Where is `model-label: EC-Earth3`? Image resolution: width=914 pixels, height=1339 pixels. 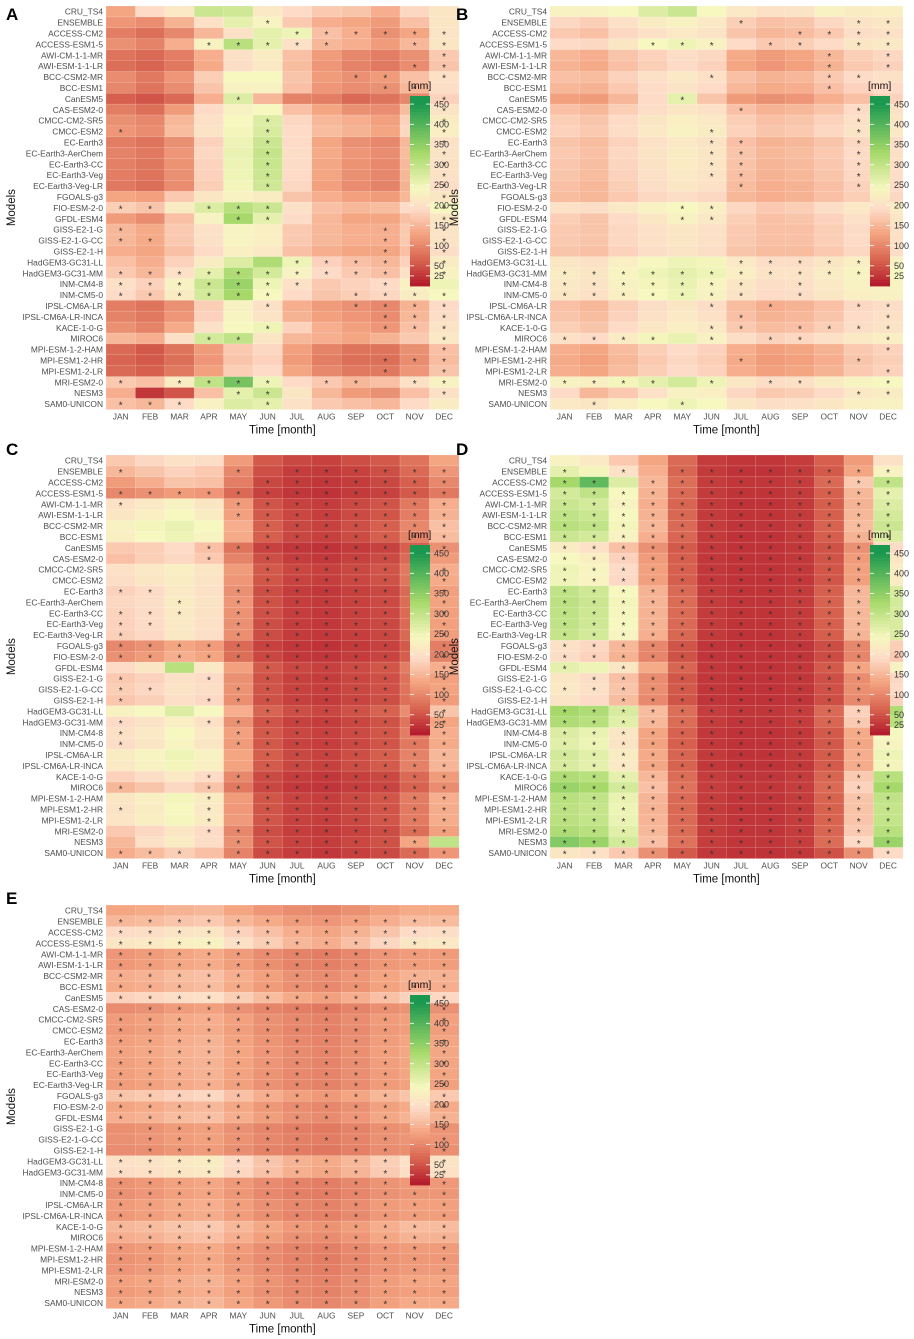
model-label: EC-Earth3 is located at coordinates (83, 1041).